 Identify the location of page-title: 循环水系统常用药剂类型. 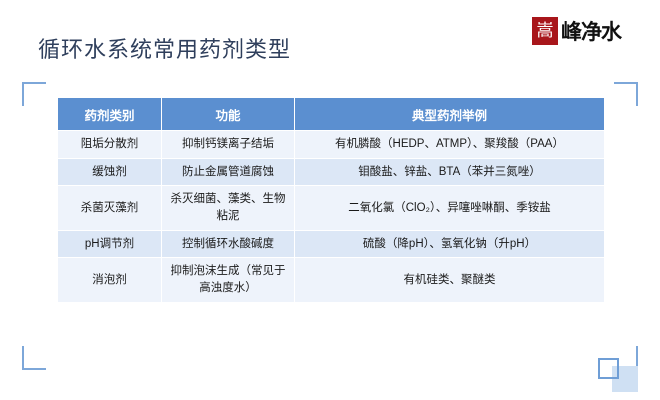
(165, 49).